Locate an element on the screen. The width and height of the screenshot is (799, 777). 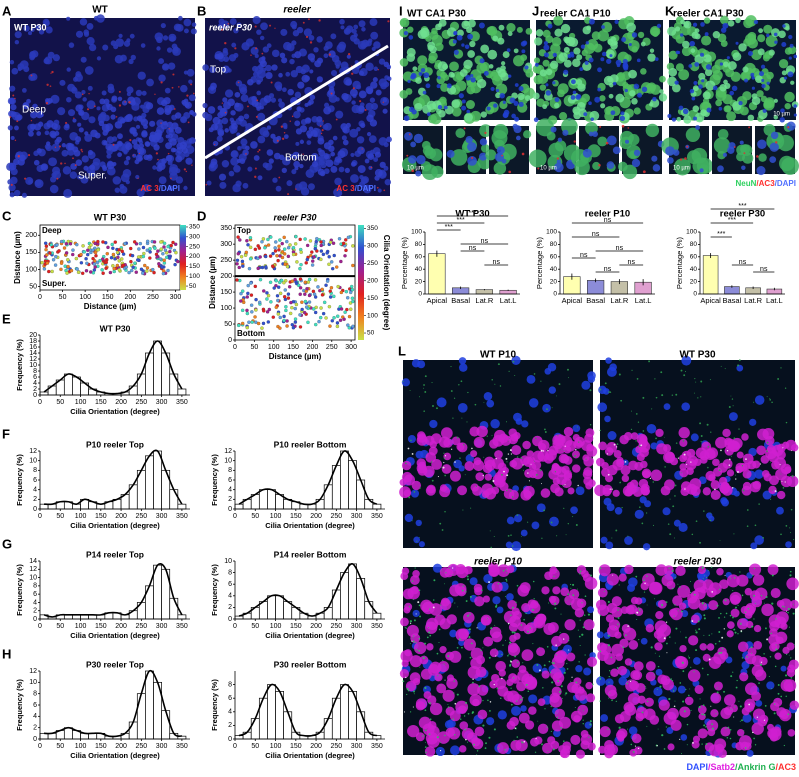
x-tick-label: 0 is located at coordinates (40, 516).